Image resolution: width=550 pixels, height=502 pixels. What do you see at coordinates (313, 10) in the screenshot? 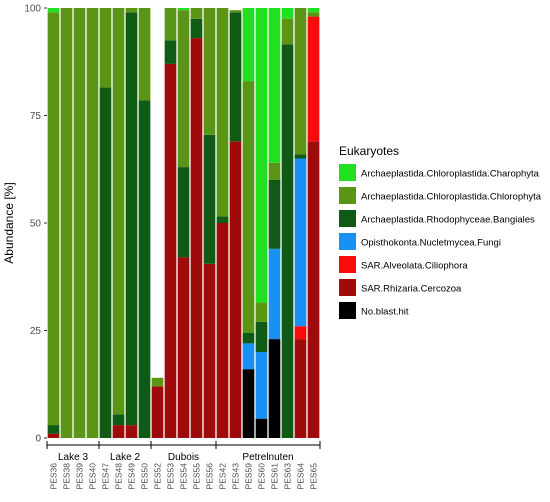
I see `bar-segment-PES65-archaeplastida-chloroplastida-charophyta` at bounding box center [313, 10].